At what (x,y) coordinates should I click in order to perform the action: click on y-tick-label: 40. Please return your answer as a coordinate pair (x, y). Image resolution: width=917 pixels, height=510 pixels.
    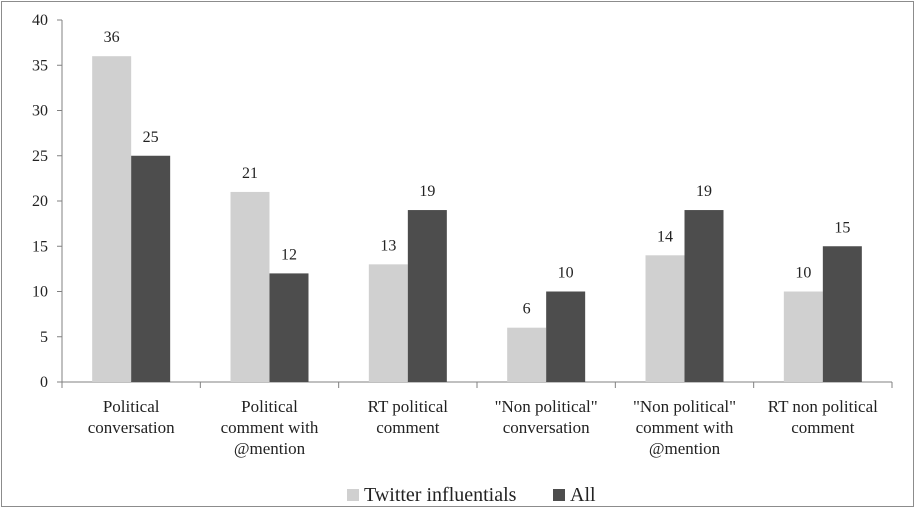
    Looking at the image, I should click on (40, 20).